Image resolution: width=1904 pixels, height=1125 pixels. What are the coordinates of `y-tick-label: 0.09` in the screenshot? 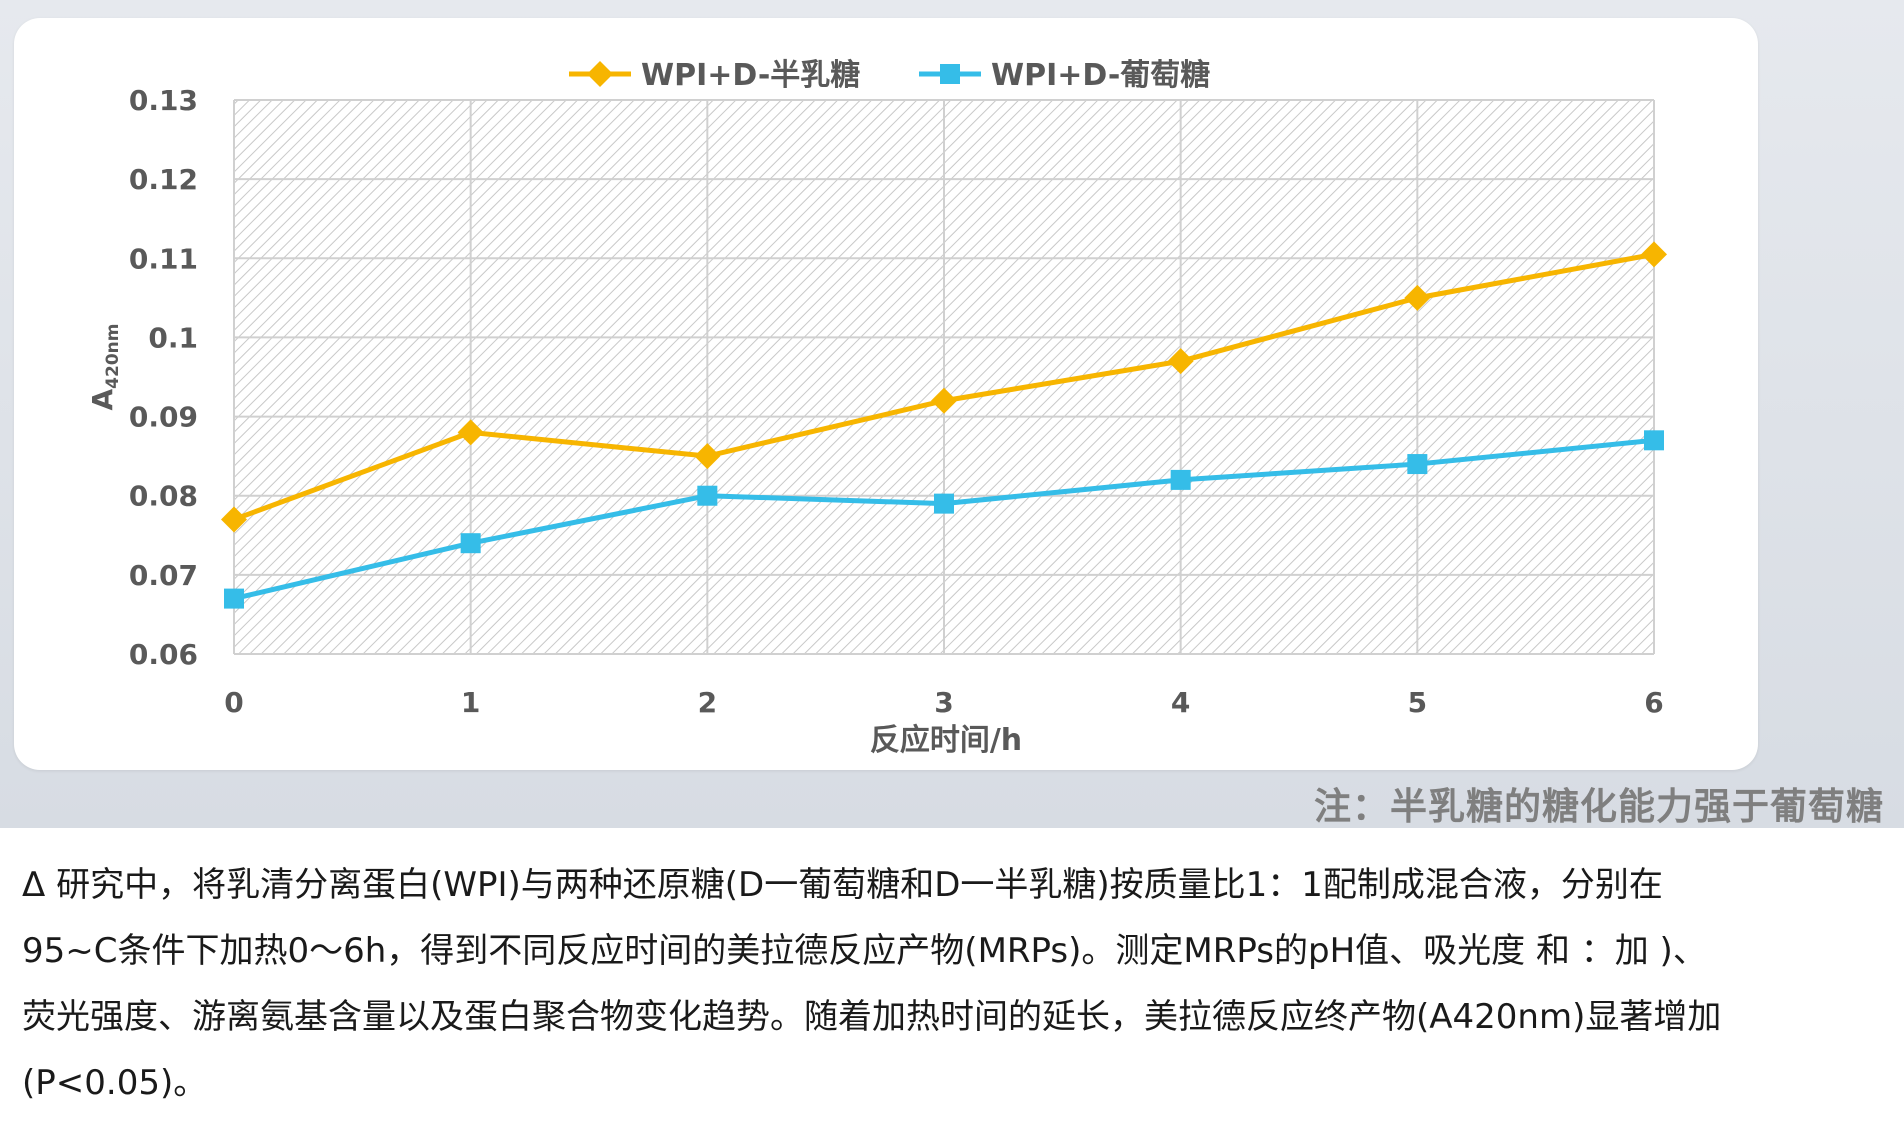 It's located at (163, 417).